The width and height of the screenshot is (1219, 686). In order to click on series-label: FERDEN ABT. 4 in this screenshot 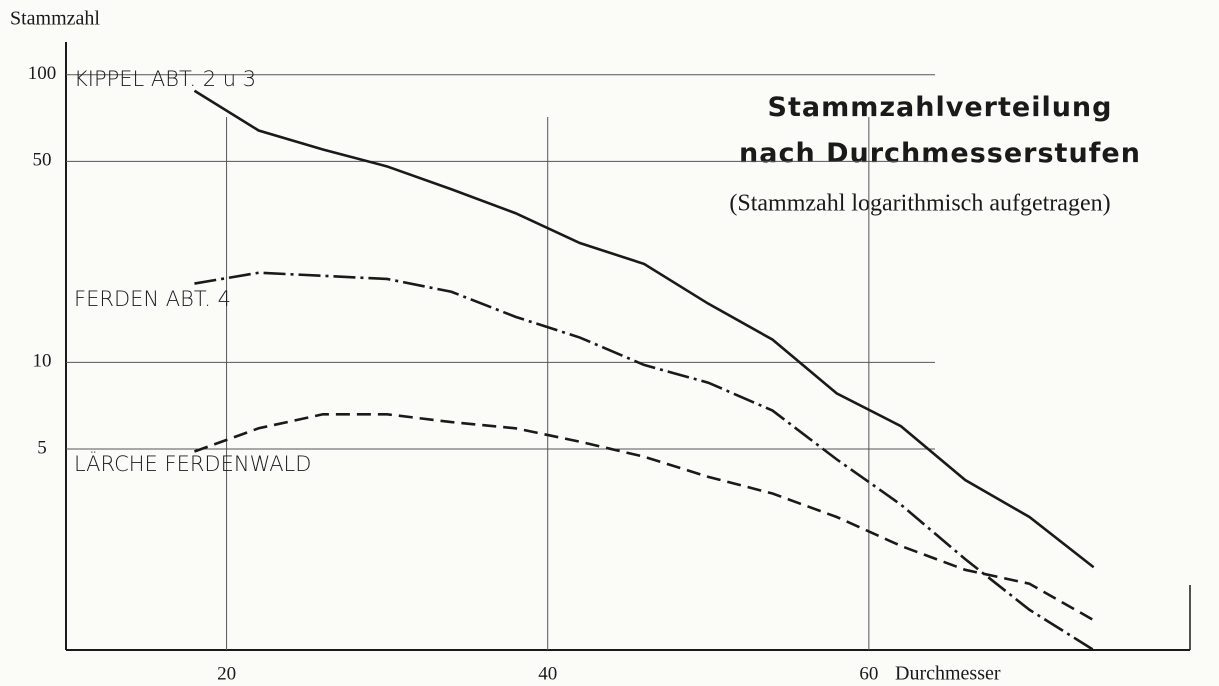, I will do `click(152, 299)`.